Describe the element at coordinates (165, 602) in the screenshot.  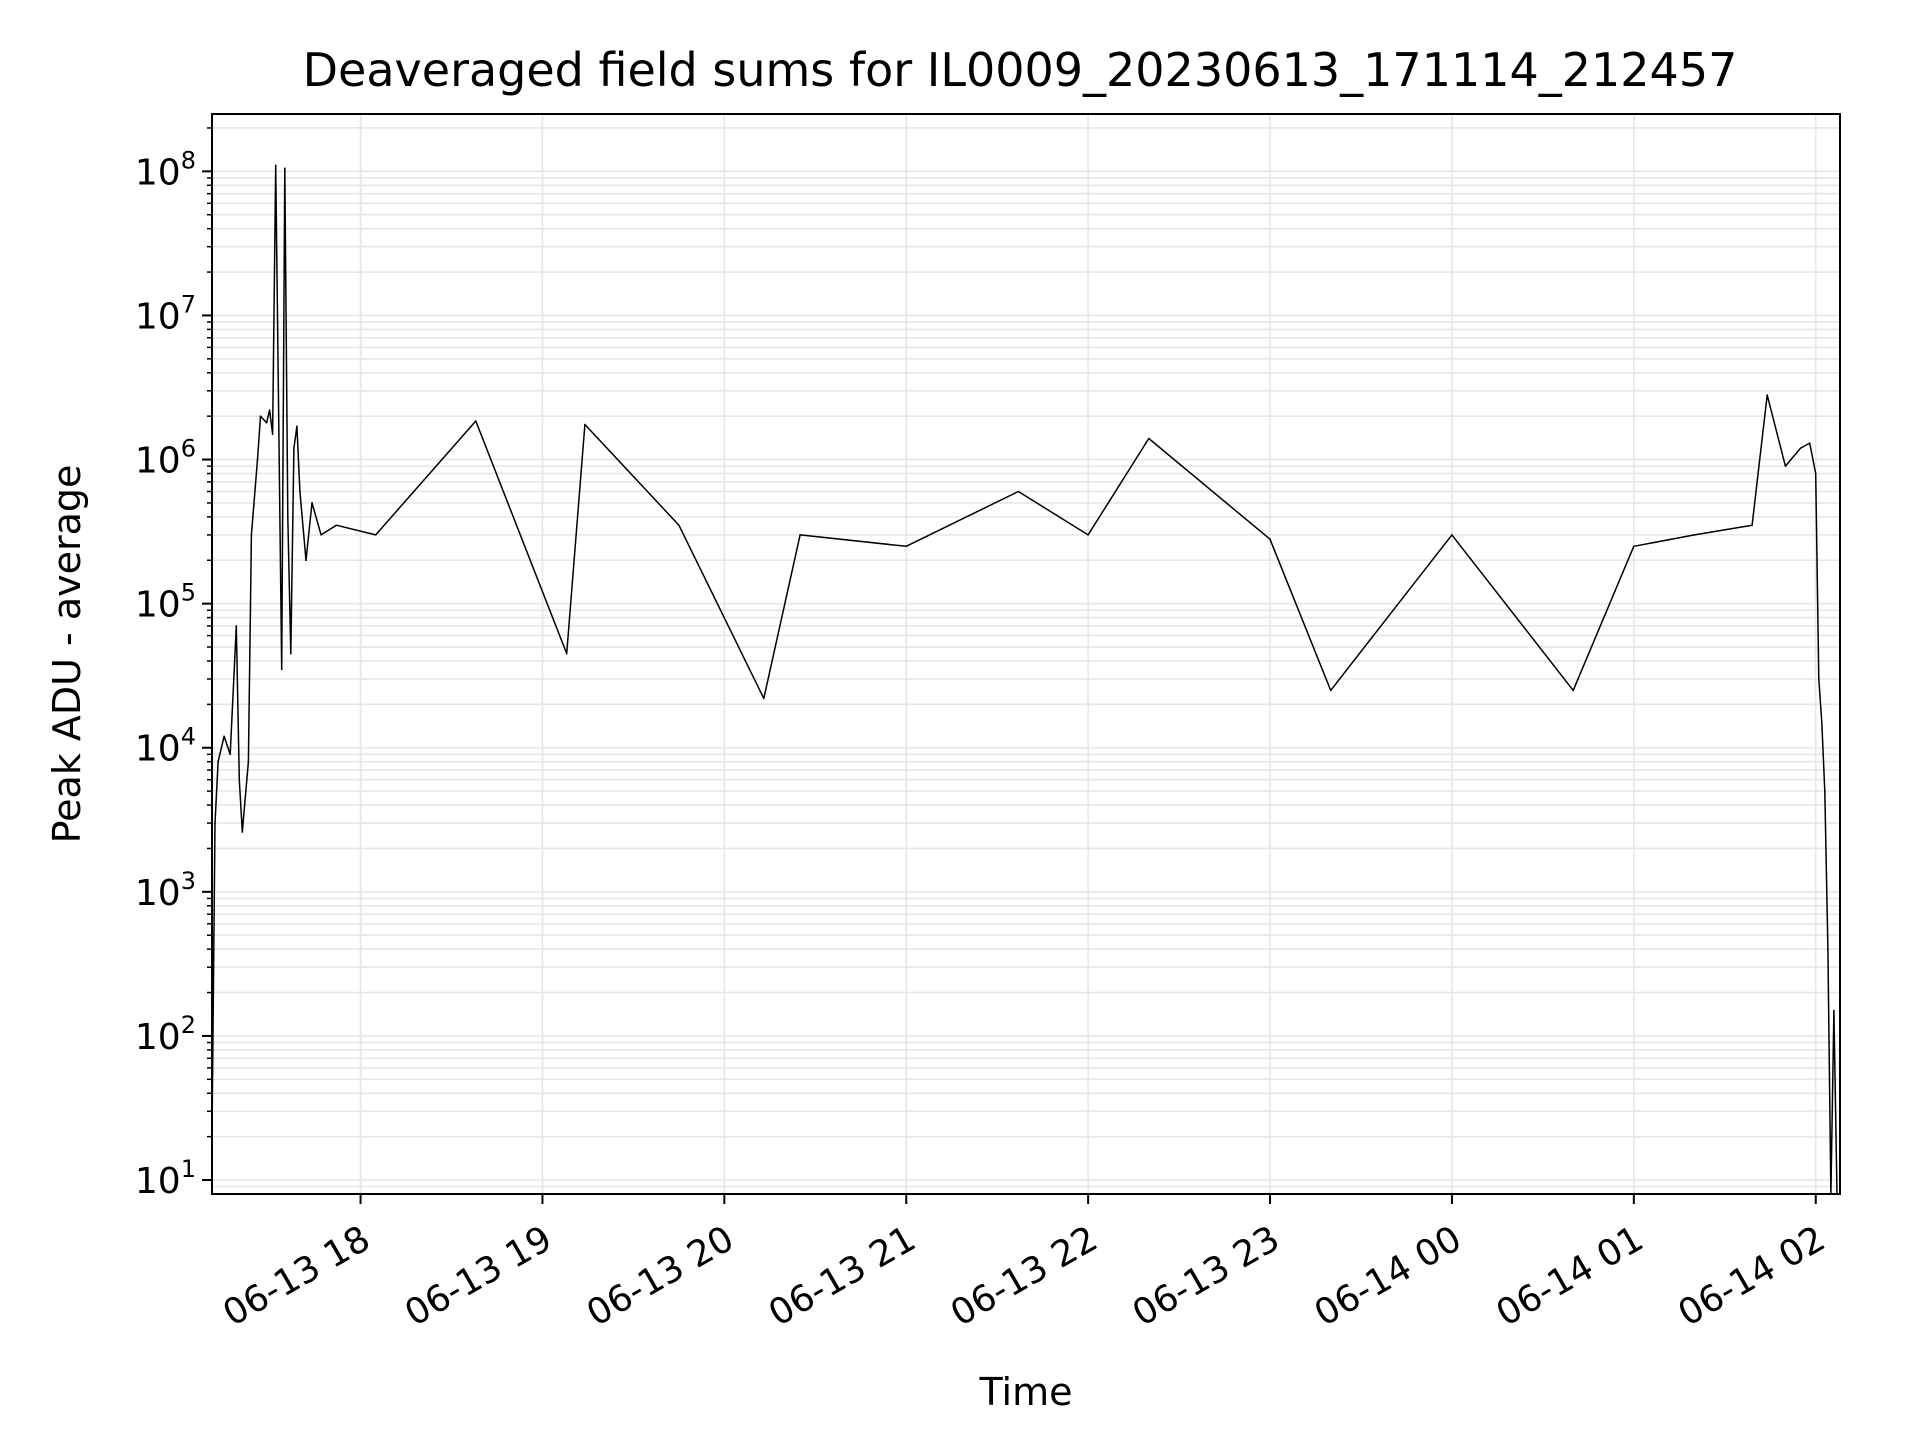
I see `y-tick-label: 10⁵` at that location.